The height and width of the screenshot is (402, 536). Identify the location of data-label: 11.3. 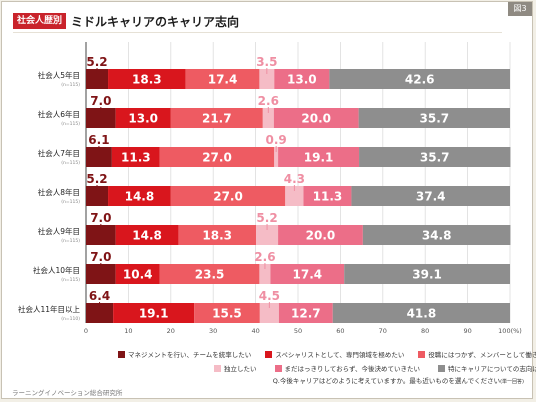
(328, 197).